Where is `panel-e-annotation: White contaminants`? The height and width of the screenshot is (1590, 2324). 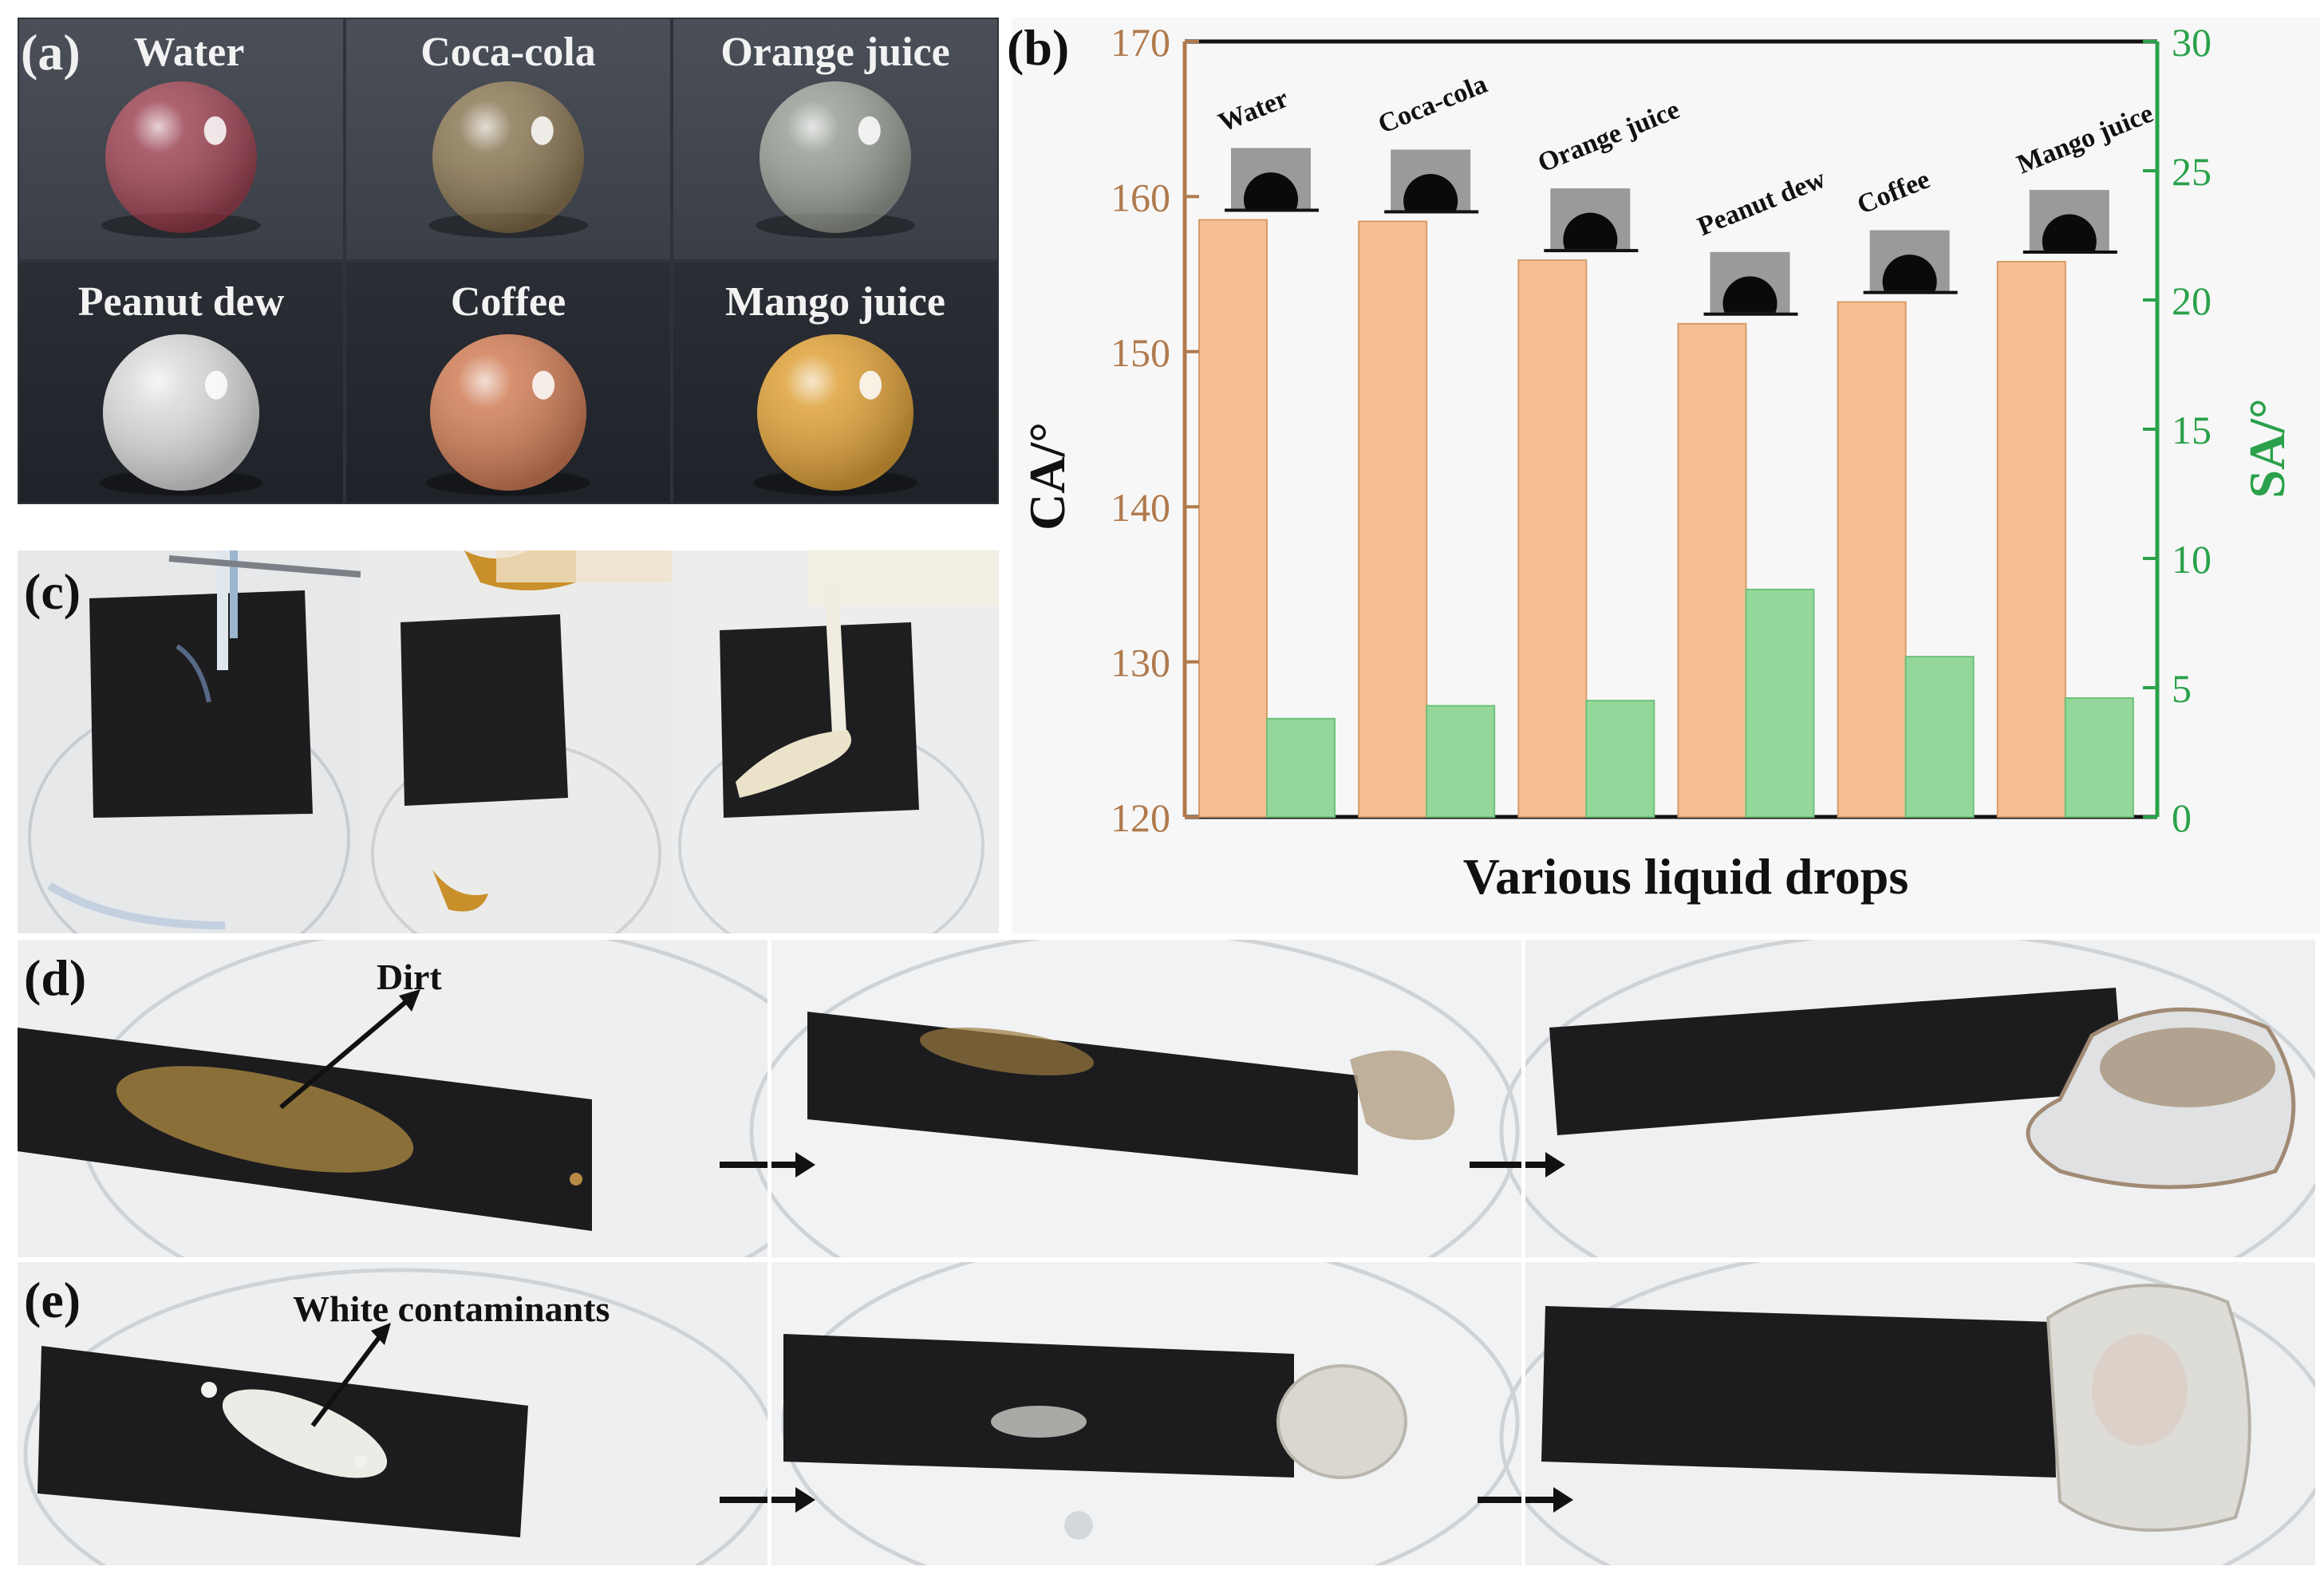
panel-e-annotation: White contaminants is located at coordinates (451, 1308).